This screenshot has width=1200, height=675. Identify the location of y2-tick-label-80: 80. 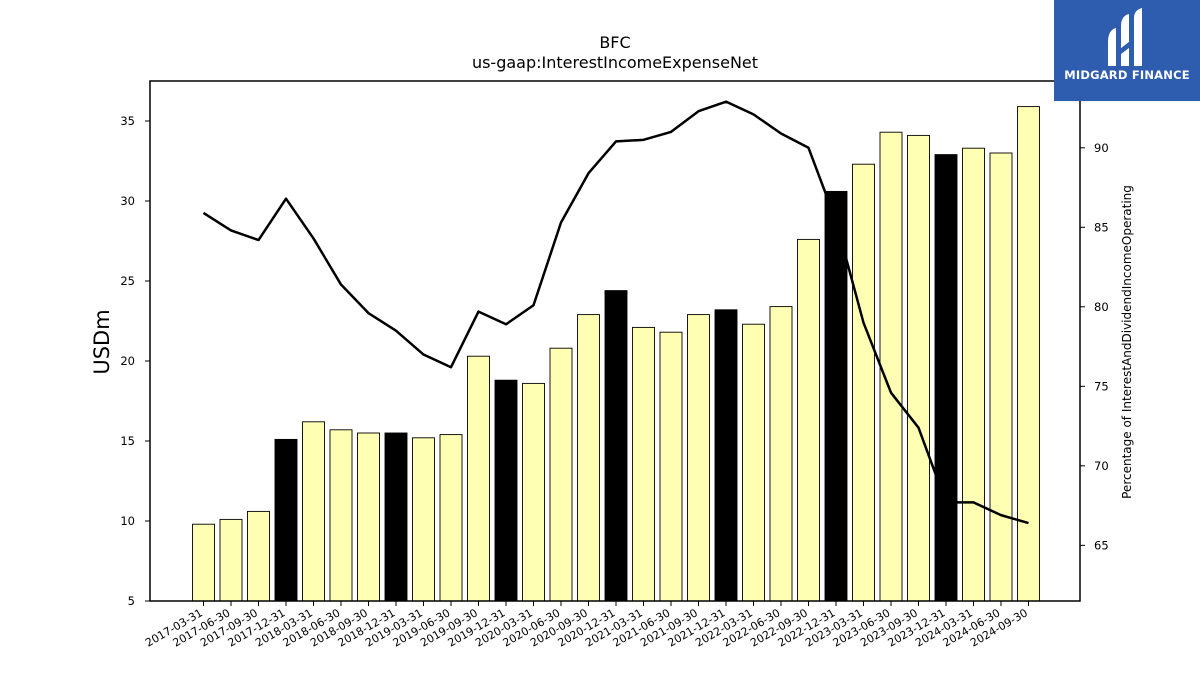
(1101, 307).